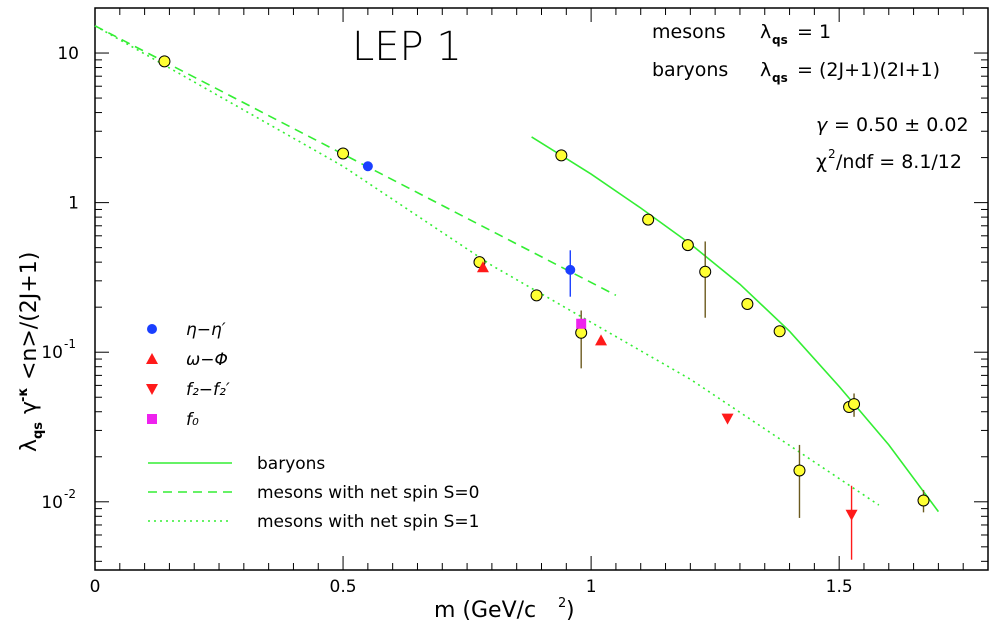 This screenshot has height=632, width=998. What do you see at coordinates (368, 522) in the screenshot?
I see `legend-line-label: mesons with net spin S=1` at bounding box center [368, 522].